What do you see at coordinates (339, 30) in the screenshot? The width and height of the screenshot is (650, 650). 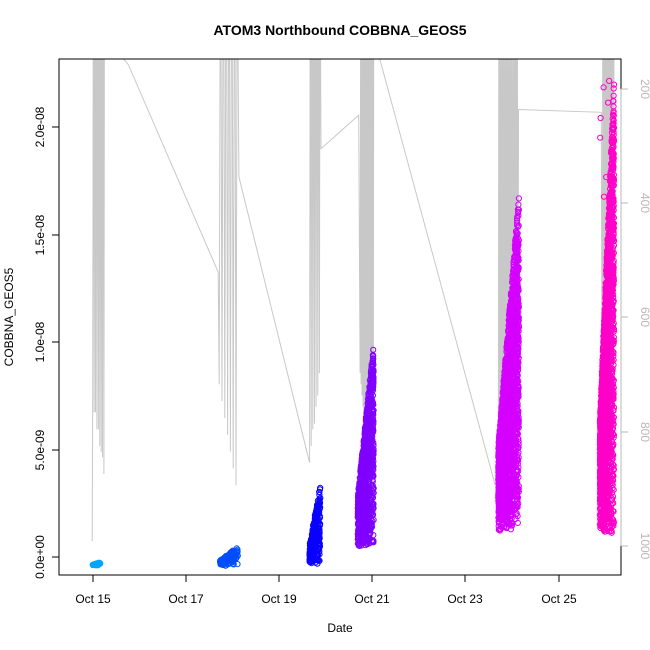 I see `chart-title: ATOM3 Northbound COBBNA_GEOS5` at bounding box center [339, 30].